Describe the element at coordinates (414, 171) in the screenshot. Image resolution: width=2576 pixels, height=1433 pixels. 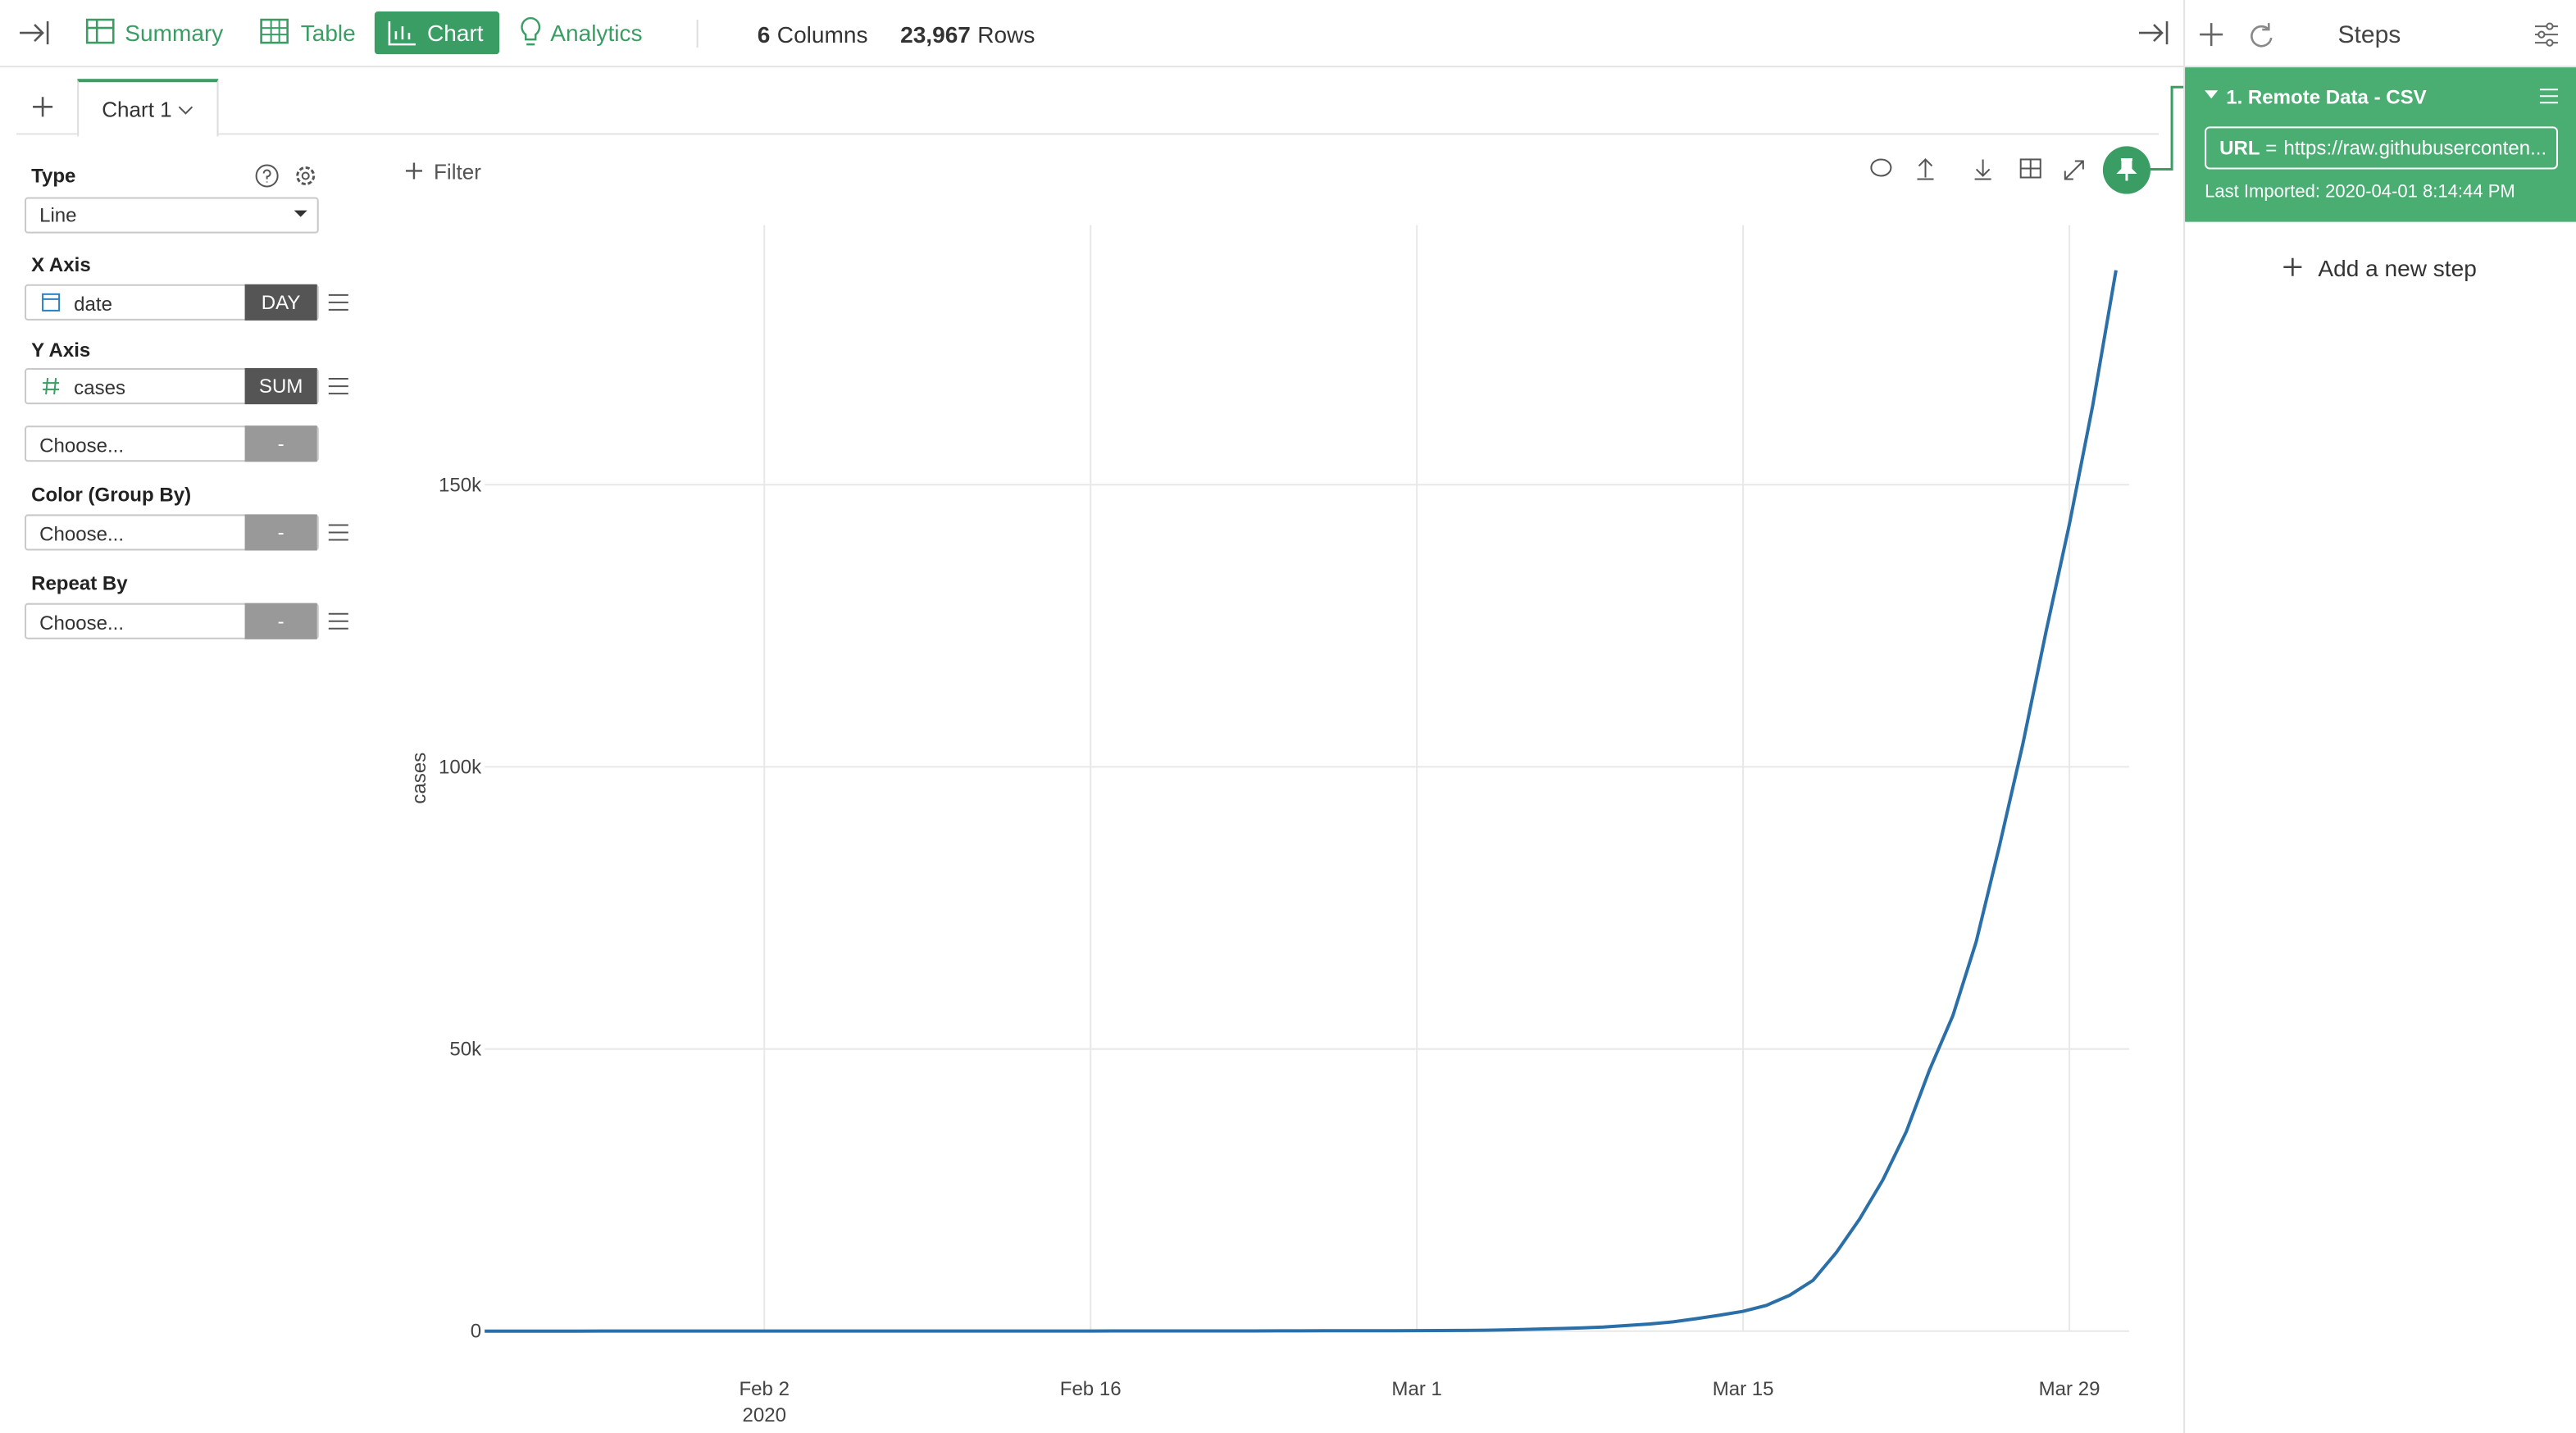
I see `filter-icon` at that location.